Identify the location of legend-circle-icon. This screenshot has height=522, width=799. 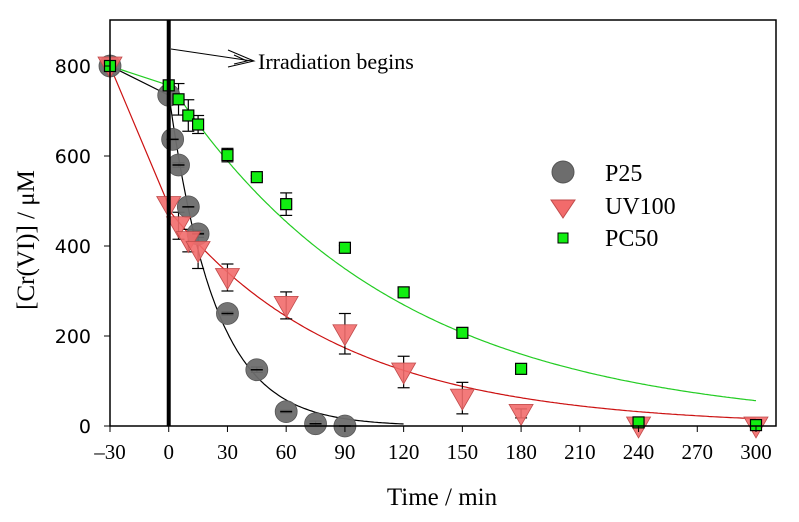
(563, 172).